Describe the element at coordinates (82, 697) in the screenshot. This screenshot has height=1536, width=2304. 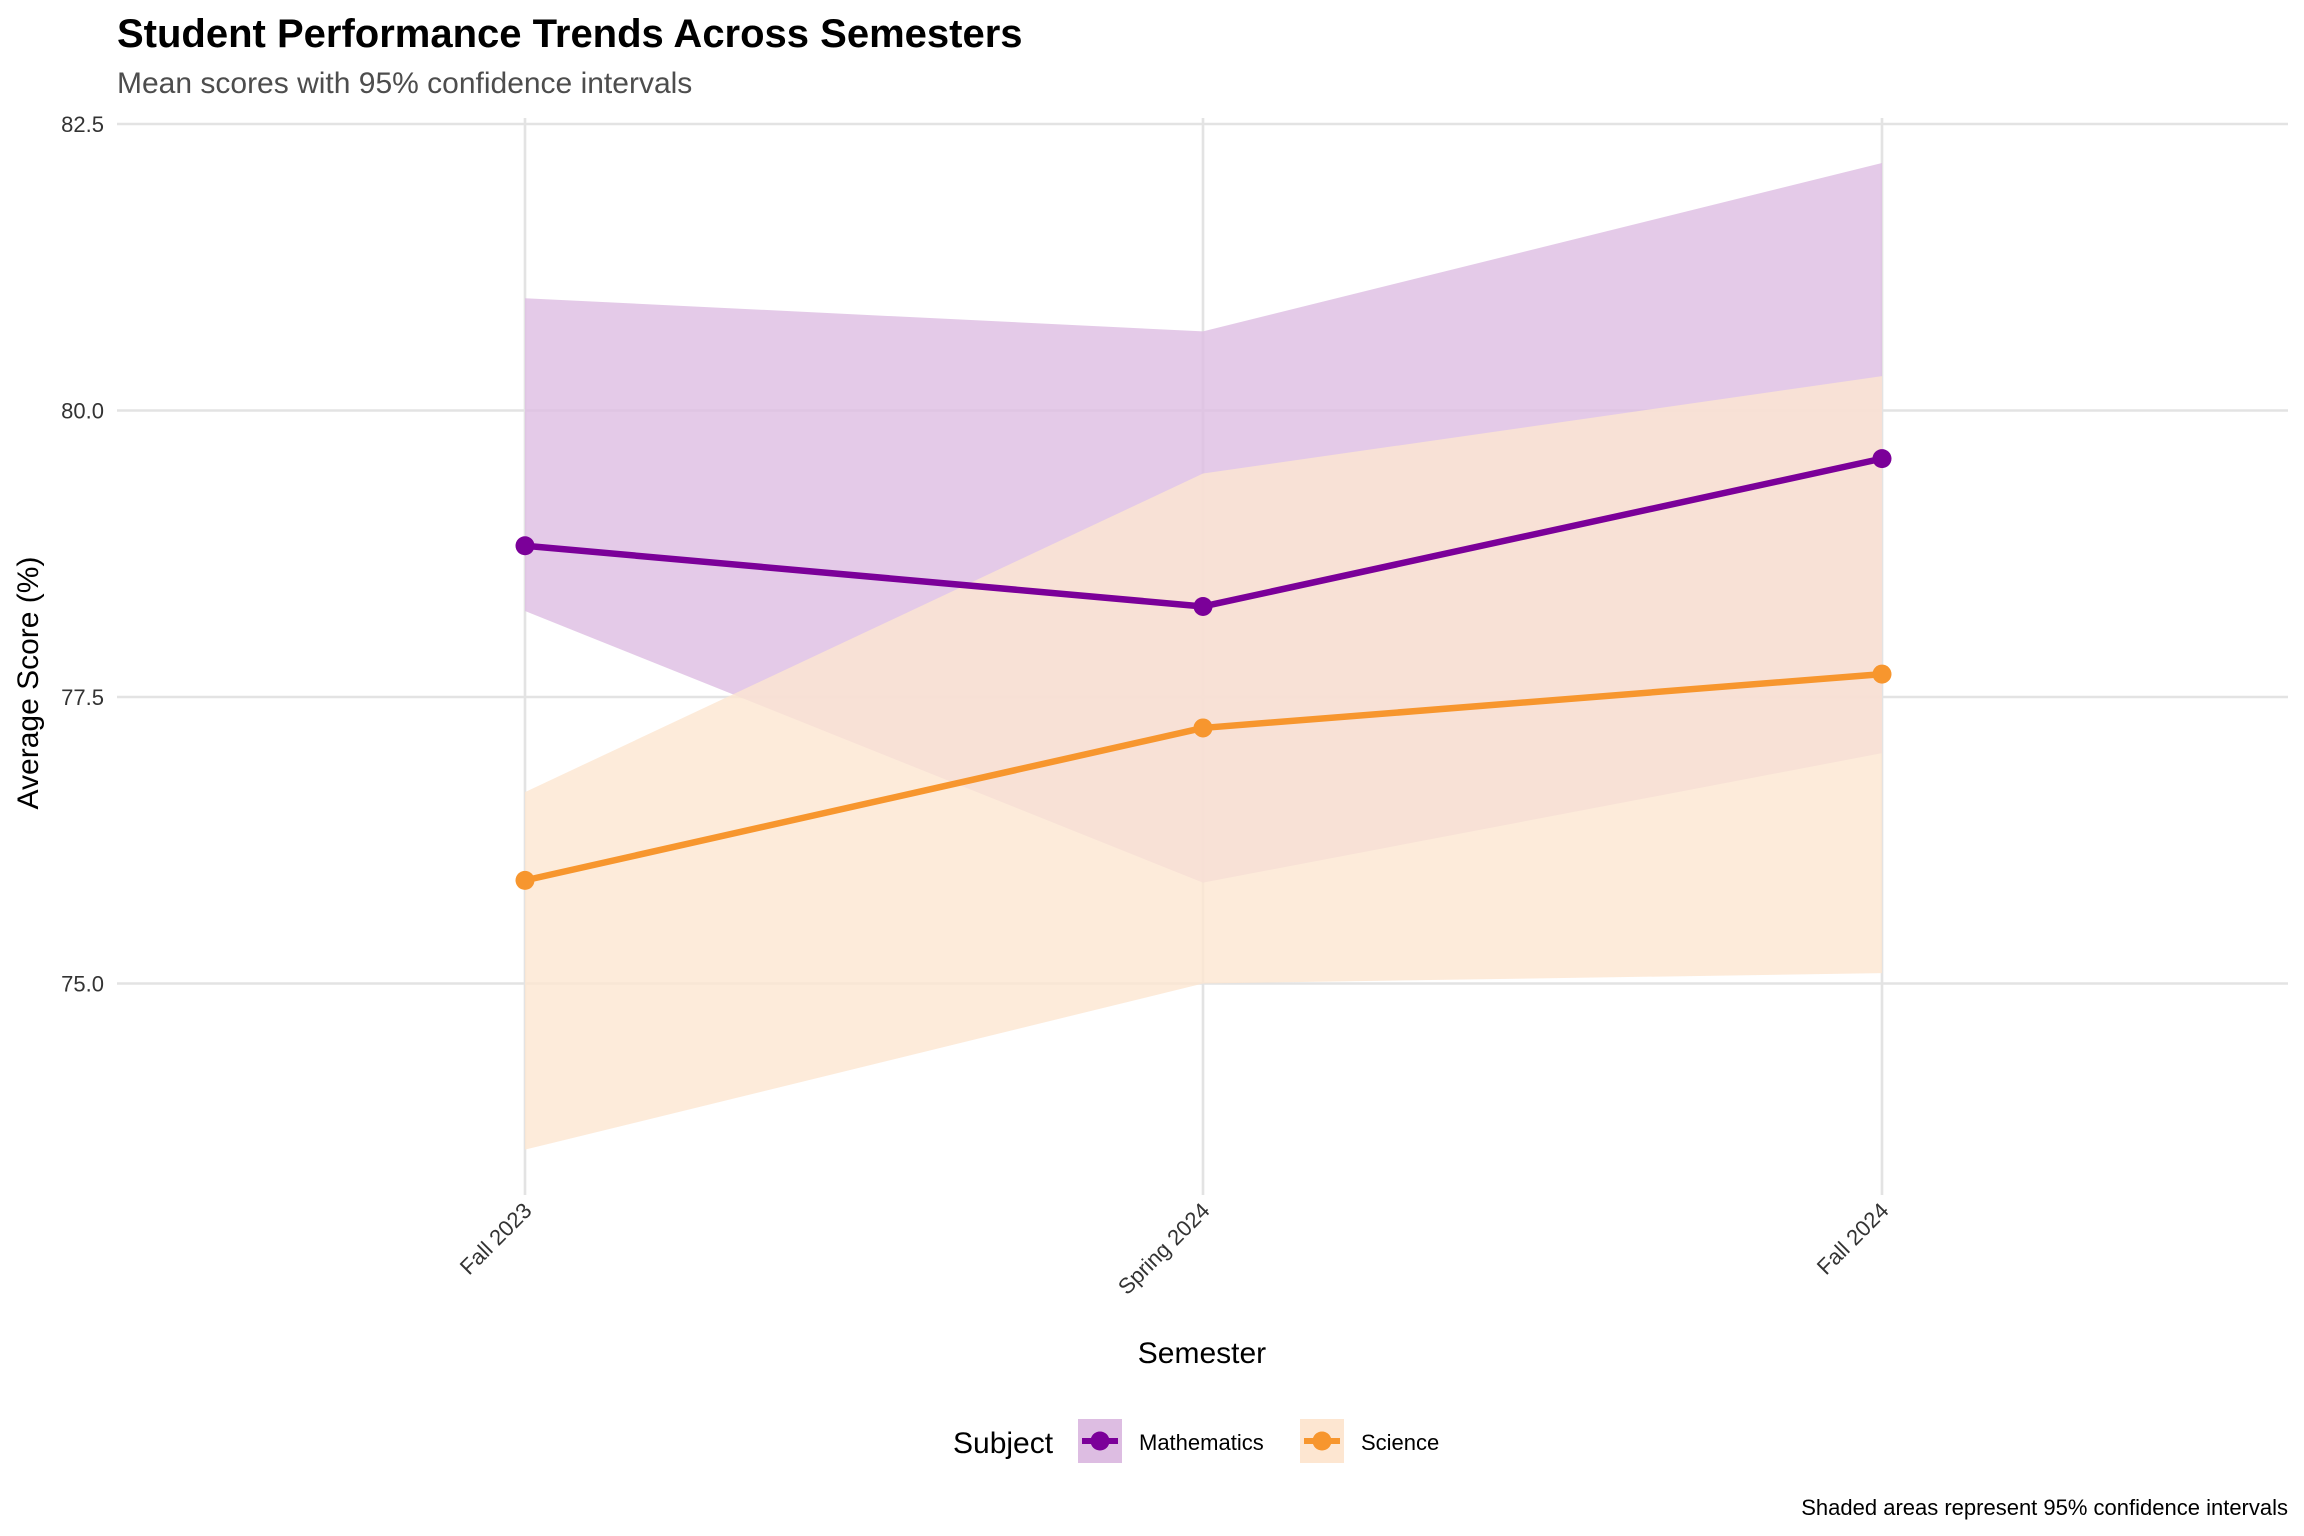
I see `y-tick-label: 77.5` at that location.